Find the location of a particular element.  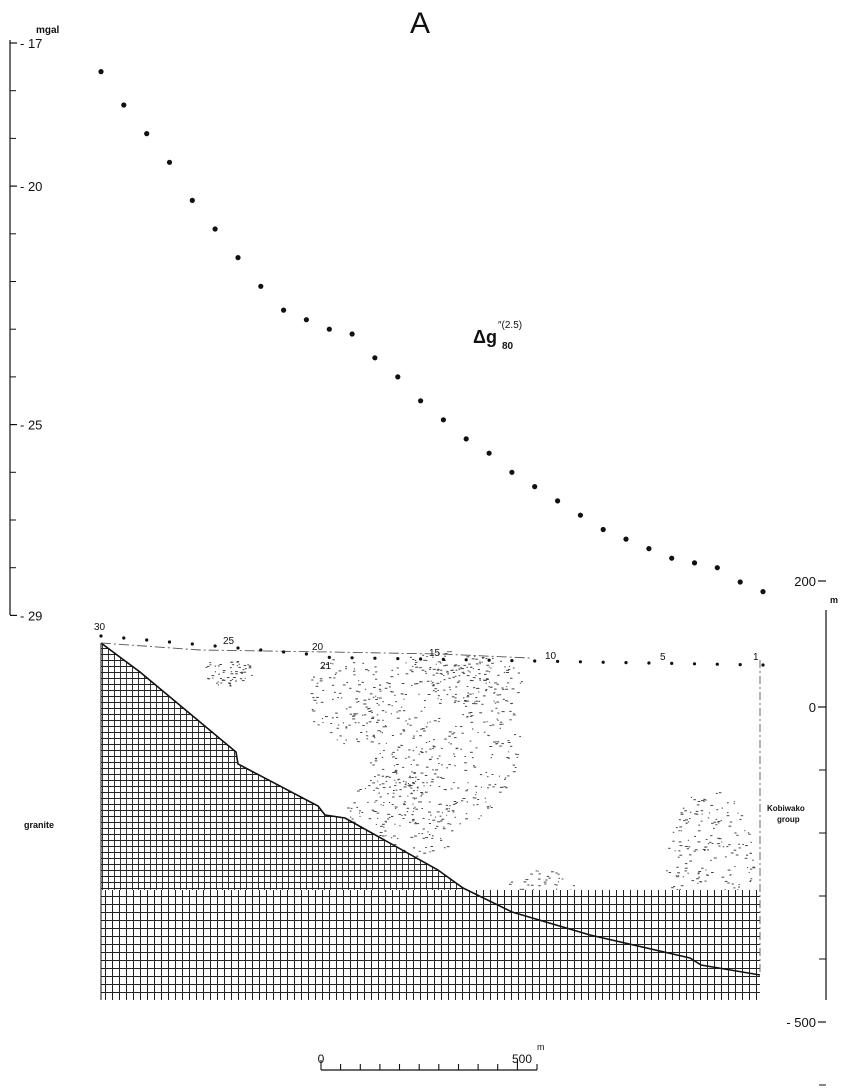

surface-line is located at coordinates (315, 650).